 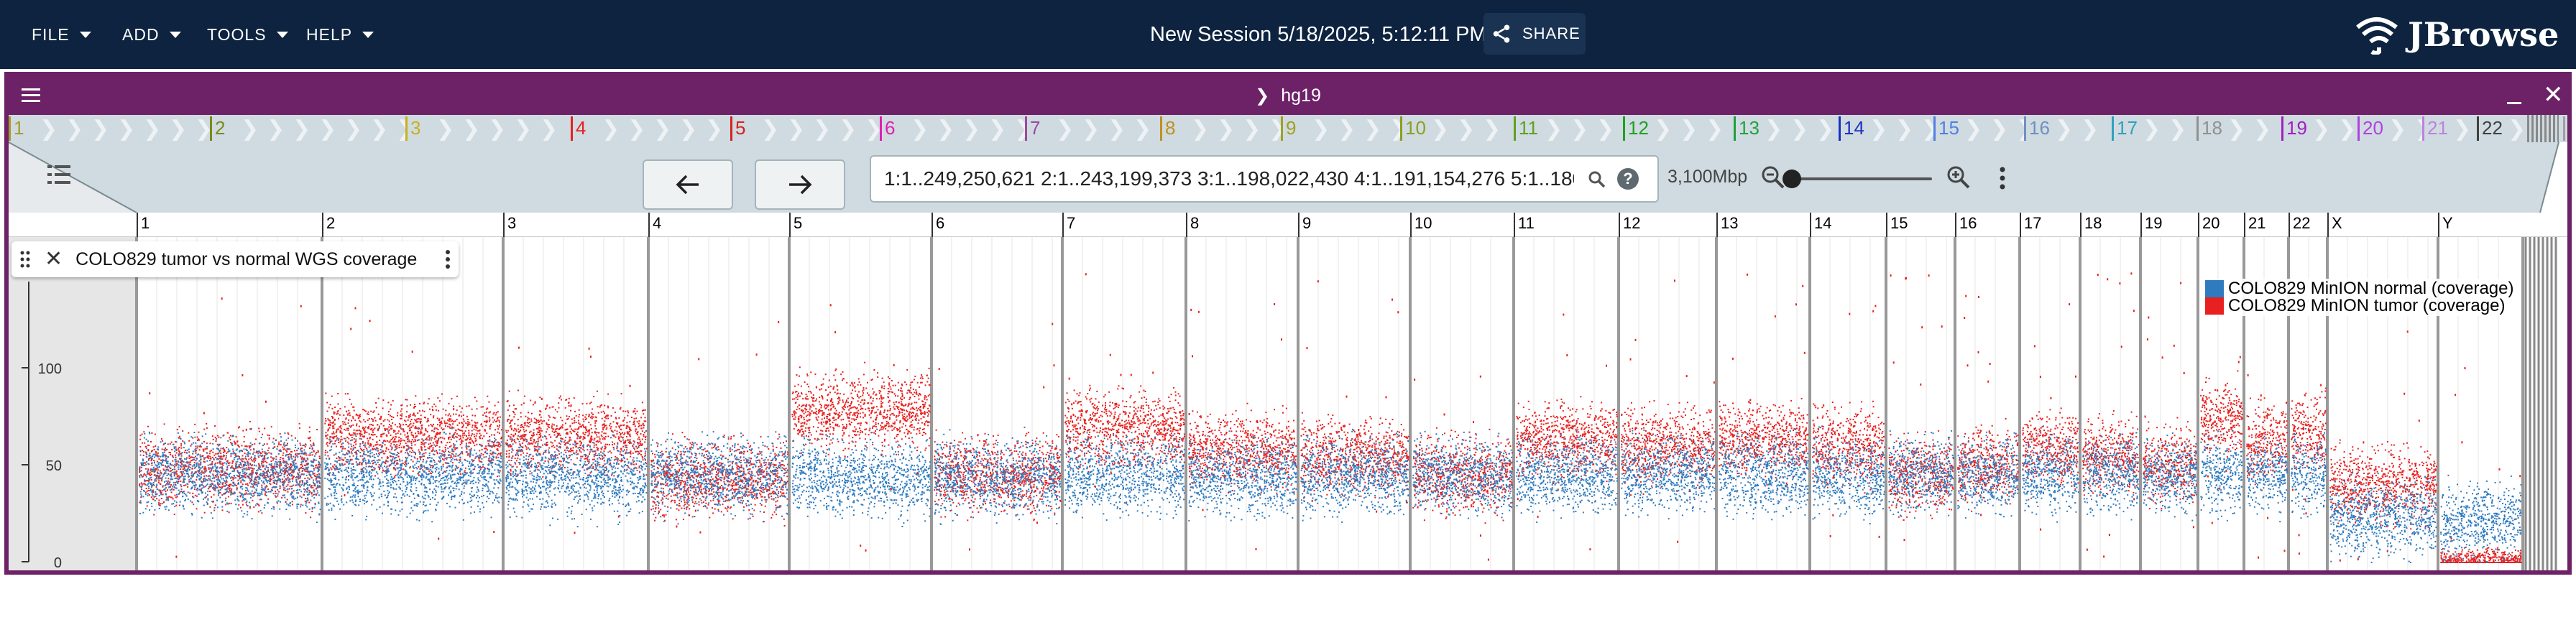 What do you see at coordinates (1192, 225) in the screenshot?
I see `ruler-chr-8: 8` at bounding box center [1192, 225].